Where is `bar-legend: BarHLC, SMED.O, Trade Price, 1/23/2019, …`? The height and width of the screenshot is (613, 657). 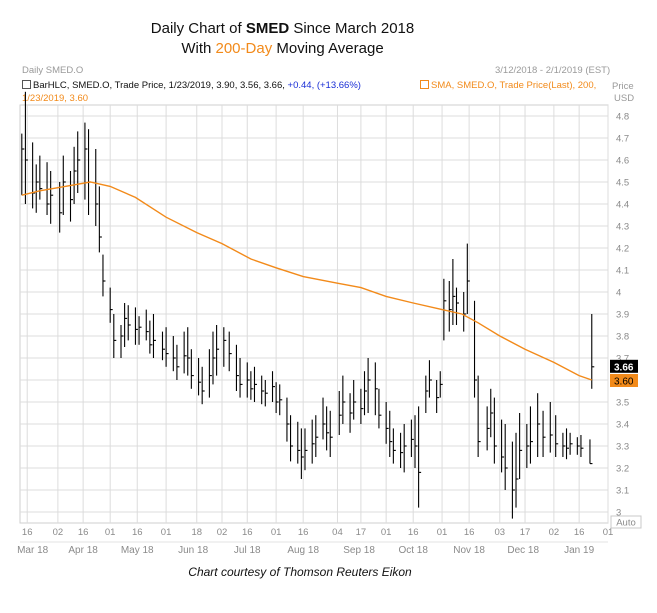
bar-legend: BarHLC, SMED.O, Trade Price, 1/23/2019, … is located at coordinates (191, 85).